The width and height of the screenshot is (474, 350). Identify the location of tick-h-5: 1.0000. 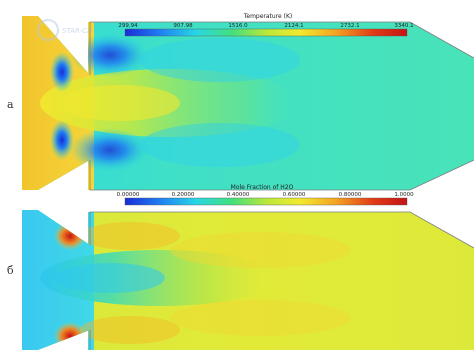
(404, 195).